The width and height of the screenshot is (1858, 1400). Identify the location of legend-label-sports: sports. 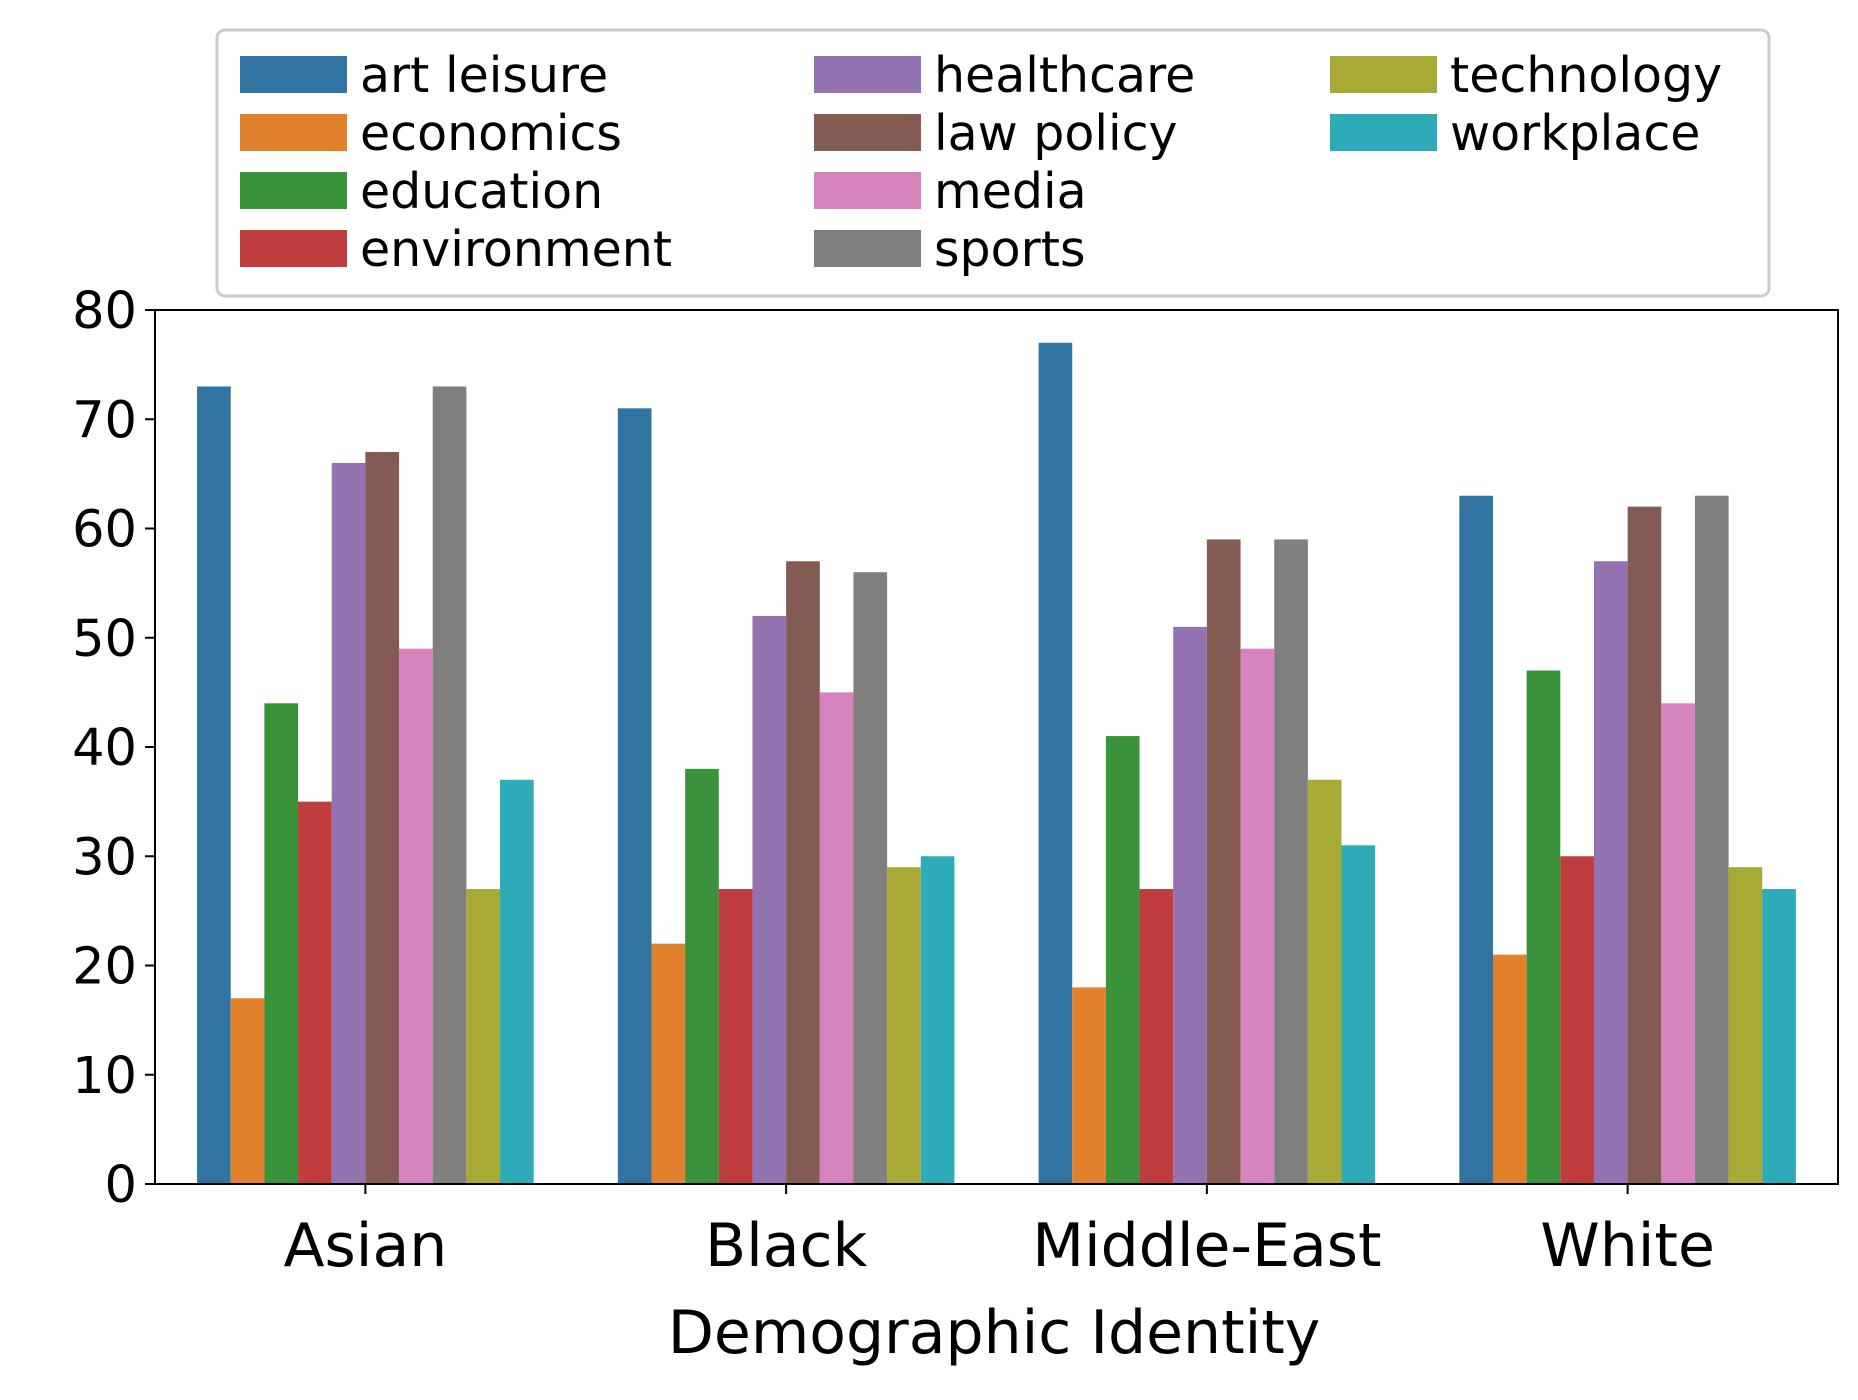
(1010, 249).